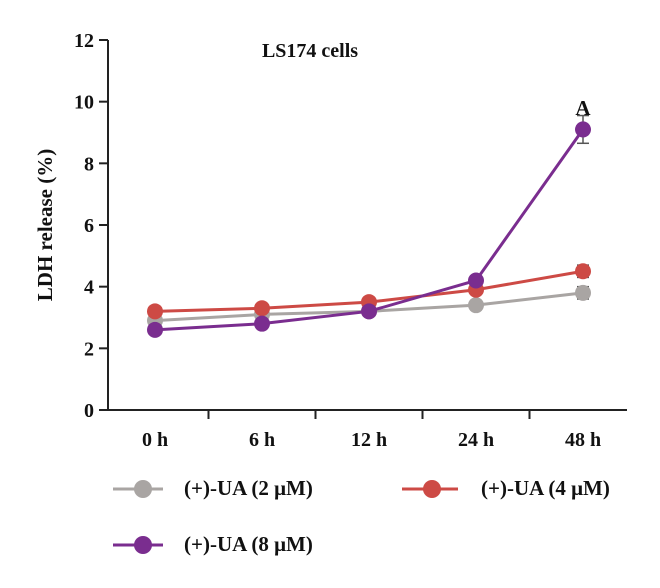 This screenshot has width=660, height=588. Describe the element at coordinates (476, 440) in the screenshot. I see `x-tick-label: 24 h` at that location.